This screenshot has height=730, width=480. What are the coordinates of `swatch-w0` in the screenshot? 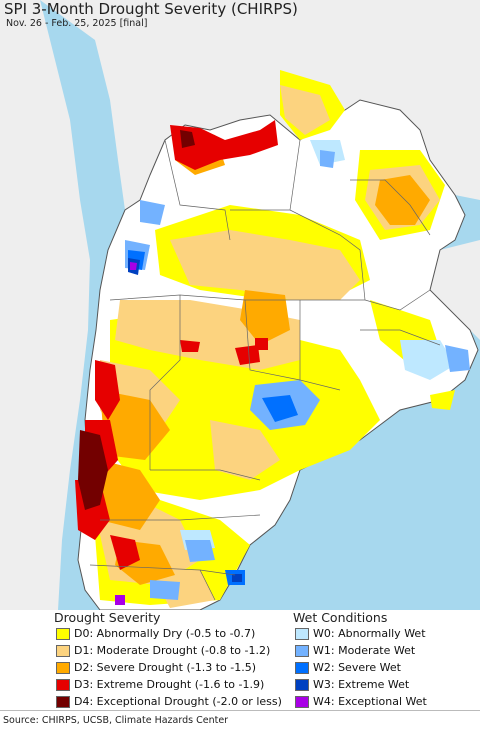 It's located at (302, 634).